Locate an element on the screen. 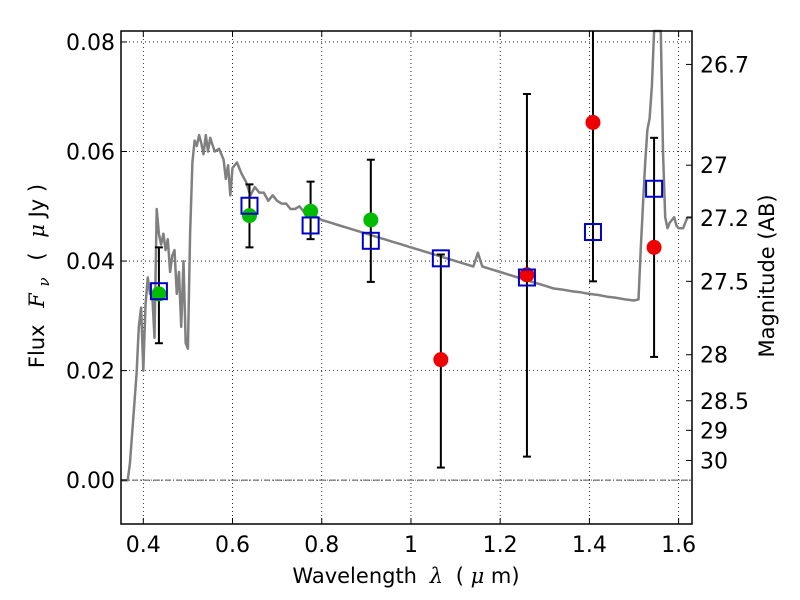 Image resolution: width=800 pixels, height=600 pixels. x-axis-label-mu: μ is located at coordinates (478, 576).